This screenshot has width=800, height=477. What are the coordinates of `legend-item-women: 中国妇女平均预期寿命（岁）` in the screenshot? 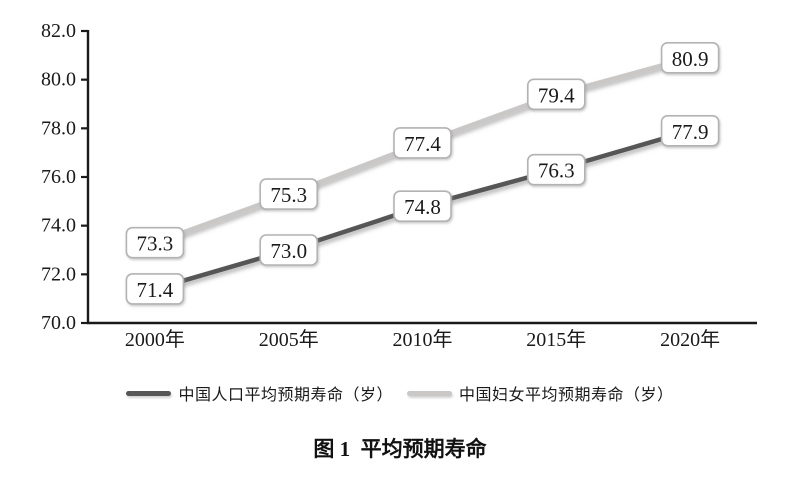 It's located at (540, 393).